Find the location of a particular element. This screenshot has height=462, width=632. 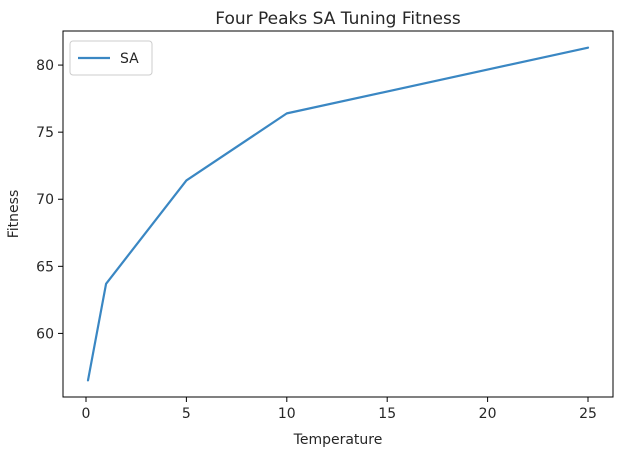

x-tick-label: 20 is located at coordinates (488, 414).